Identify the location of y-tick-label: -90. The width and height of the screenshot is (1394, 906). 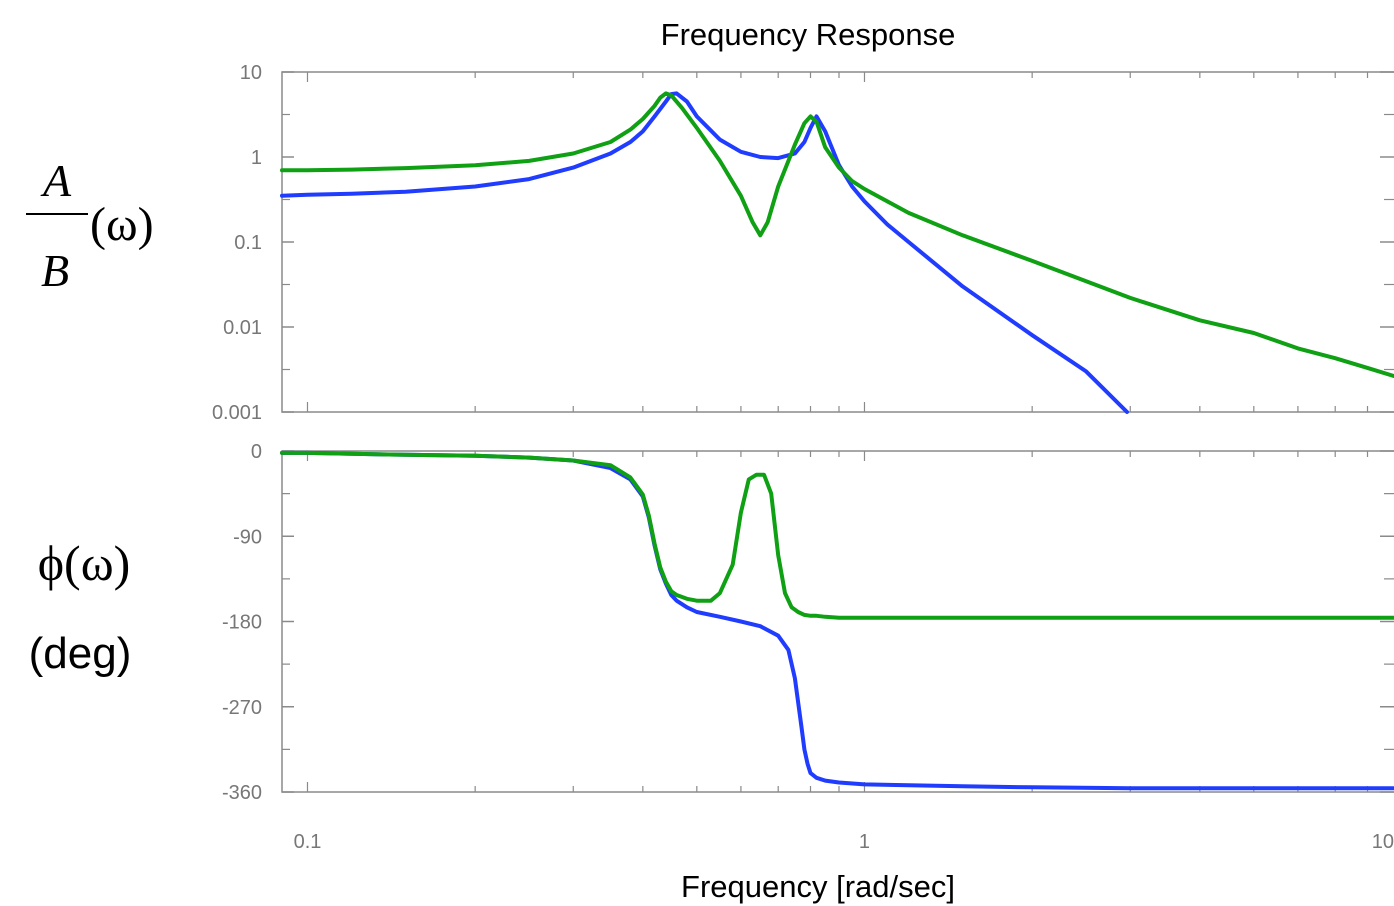
(247, 537).